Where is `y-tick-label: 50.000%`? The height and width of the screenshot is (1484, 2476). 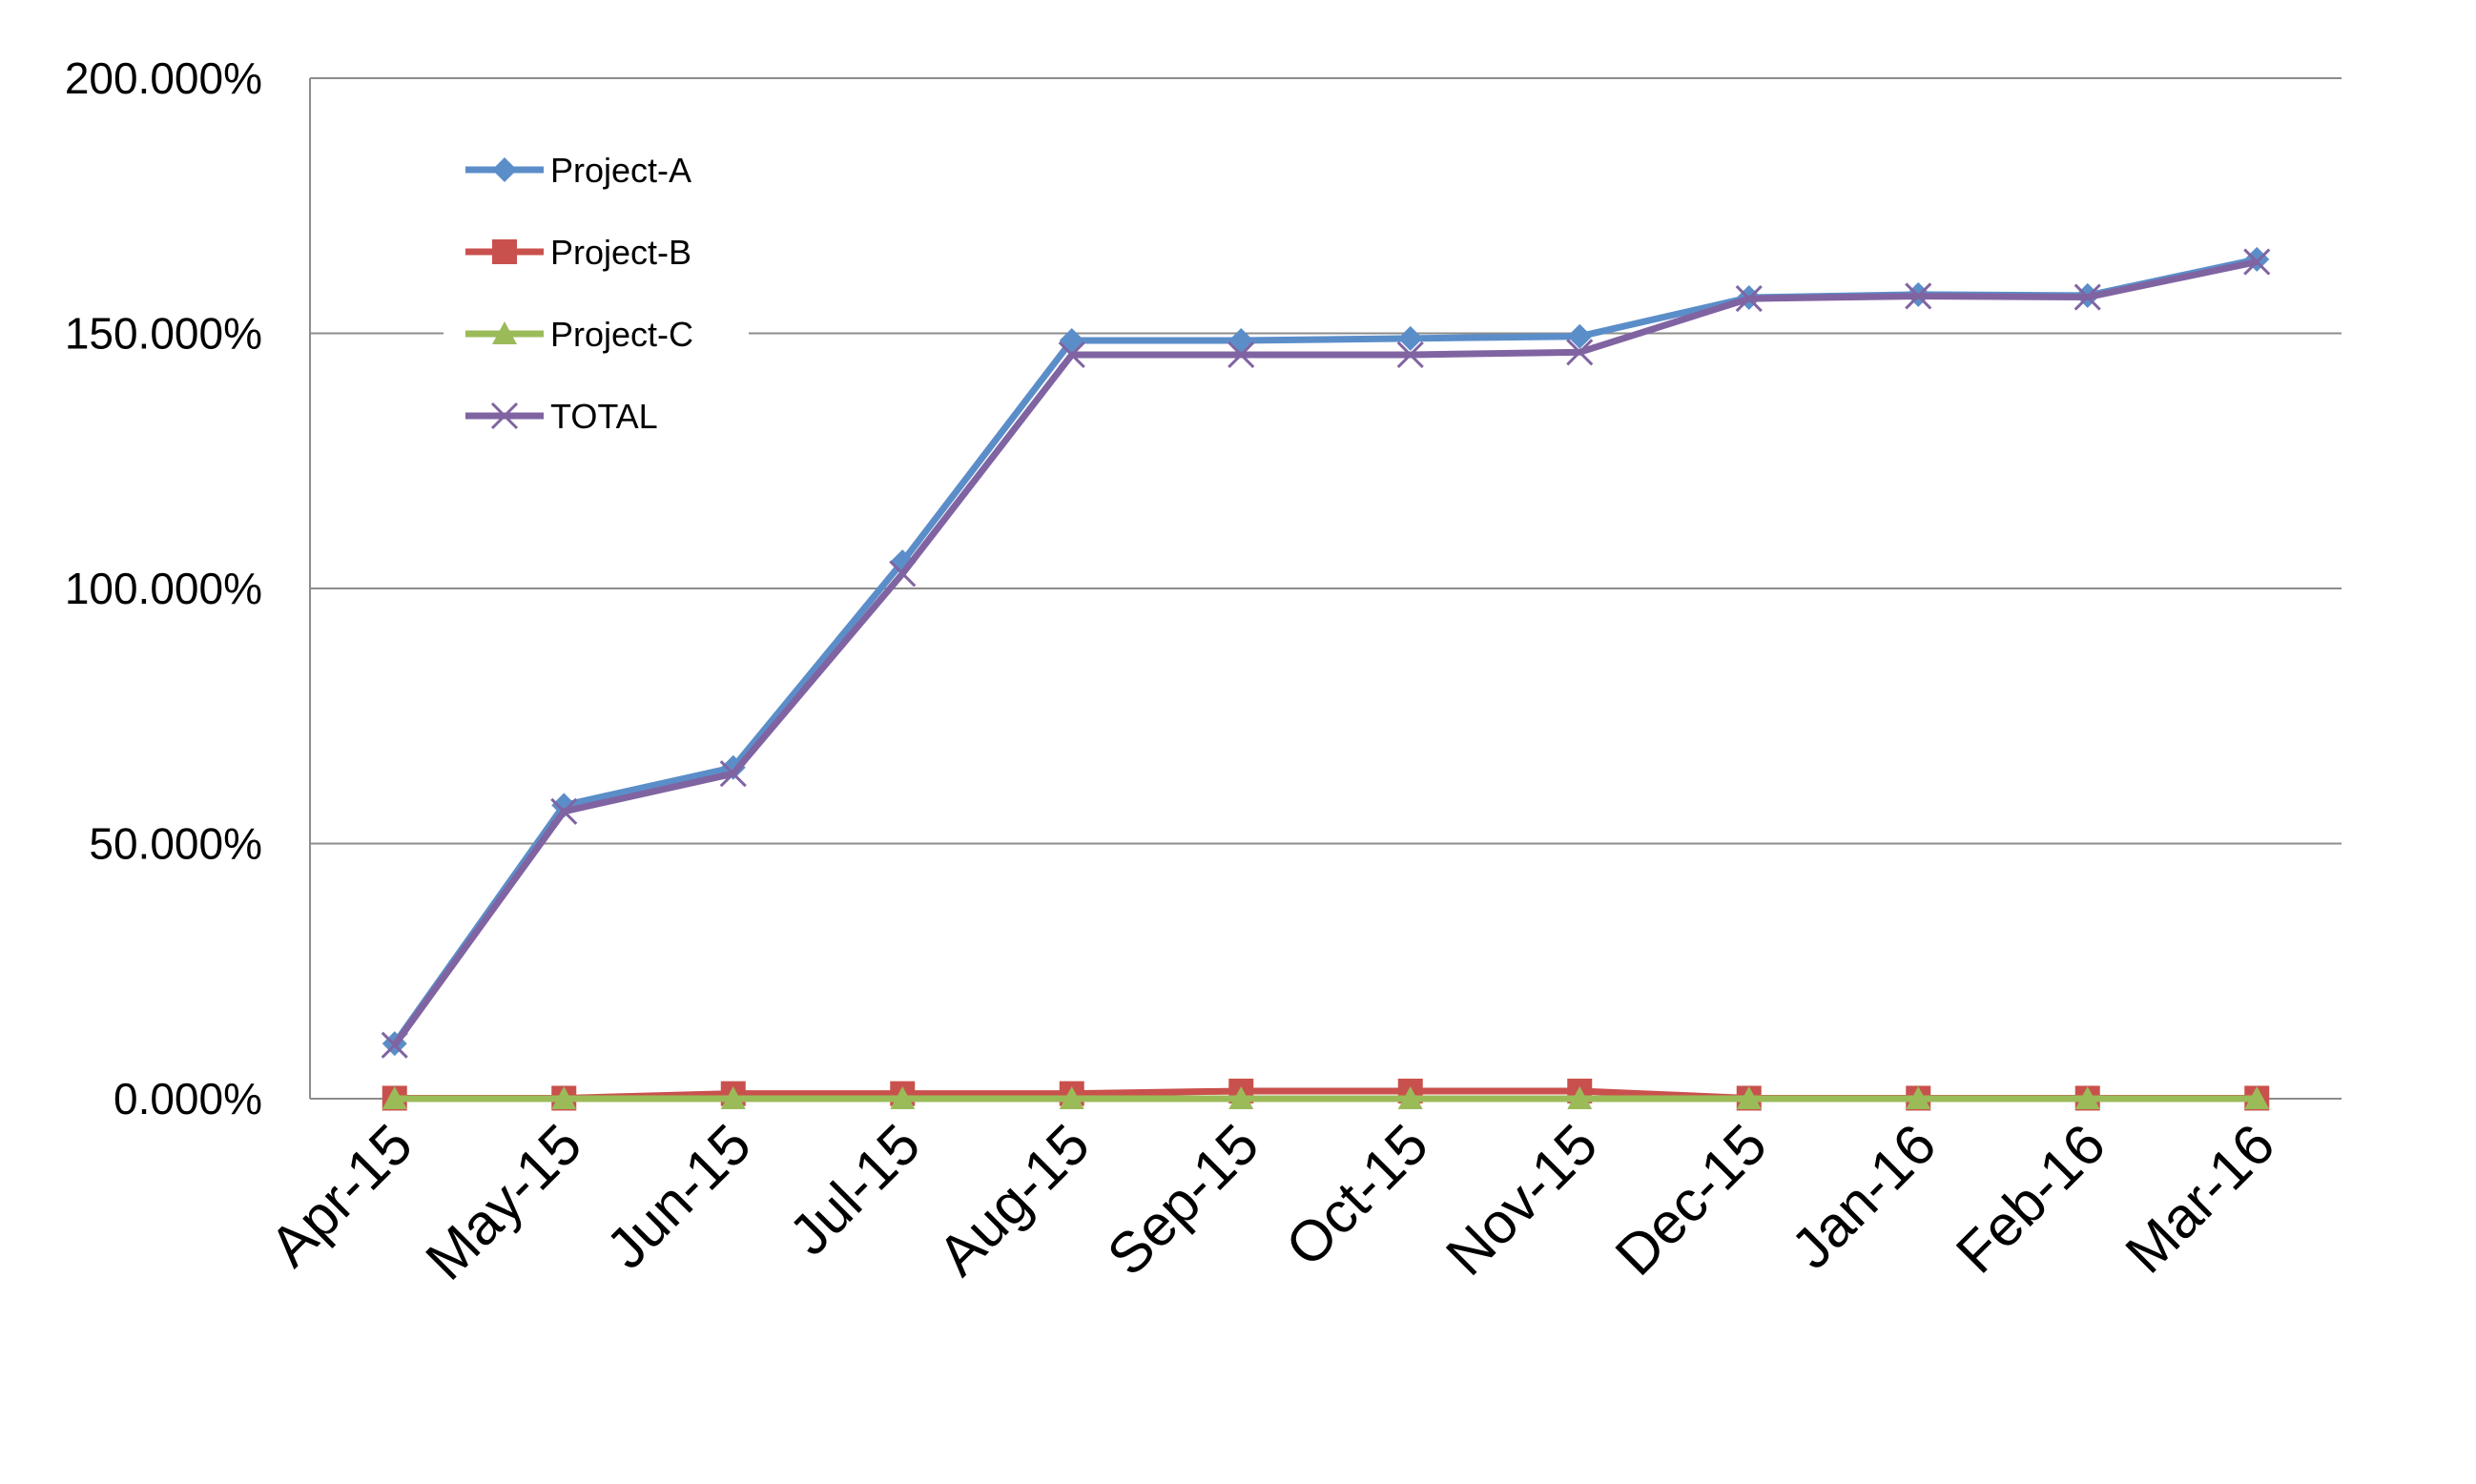
y-tick-label: 50.000% is located at coordinates (175, 844).